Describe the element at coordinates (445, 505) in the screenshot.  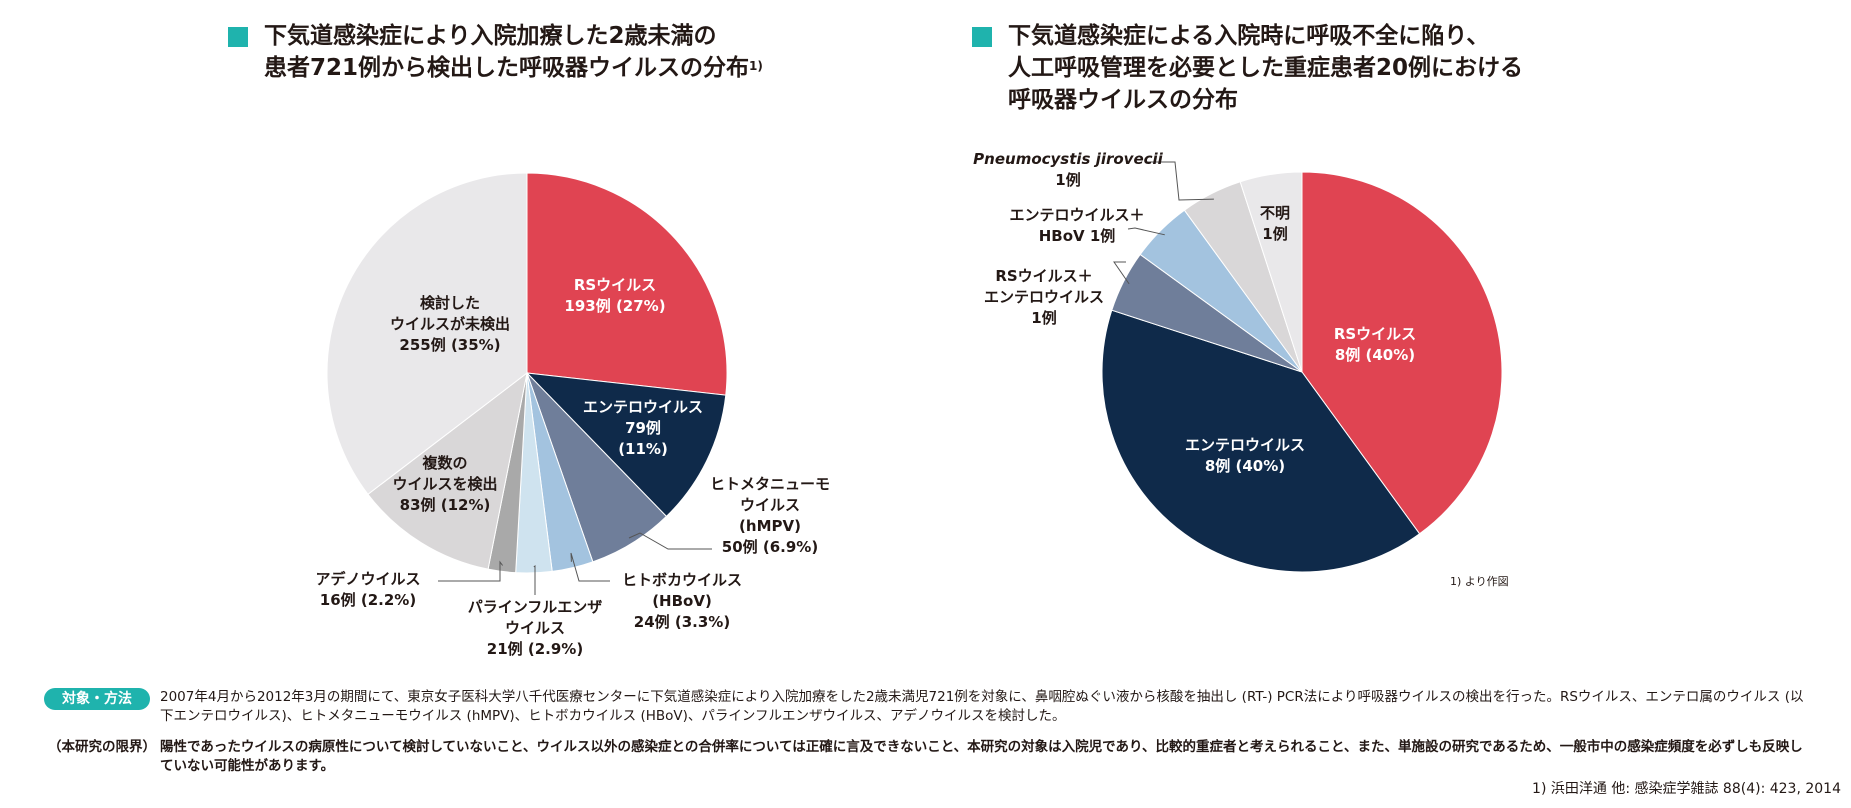
I see `left-label-6-line-2: 83例 (12%)` at that location.